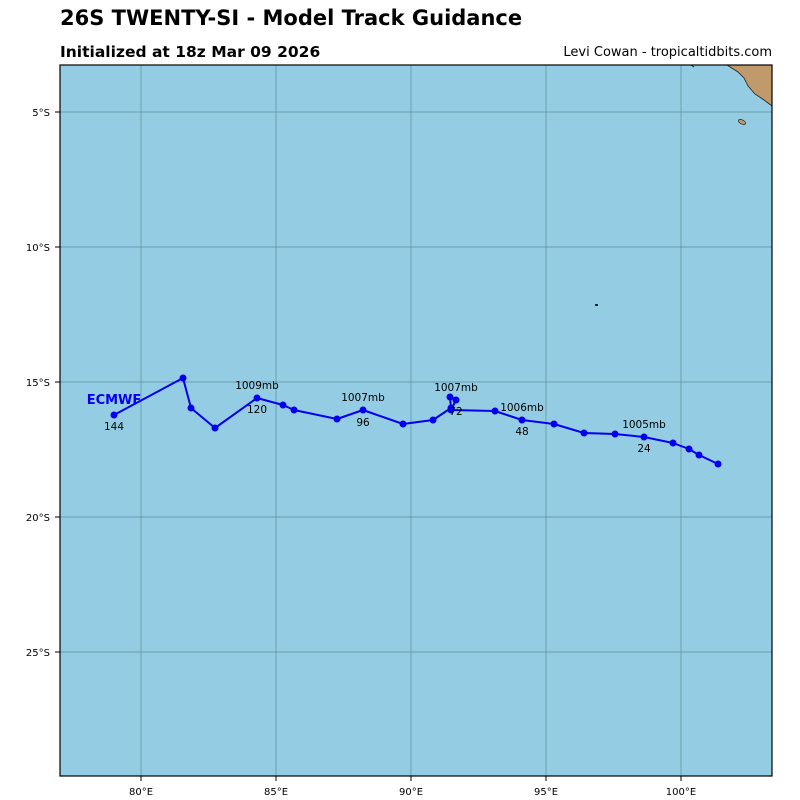  What do you see at coordinates (114, 400) in the screenshot?
I see `model-label-ecmwf: ECMWF` at bounding box center [114, 400].